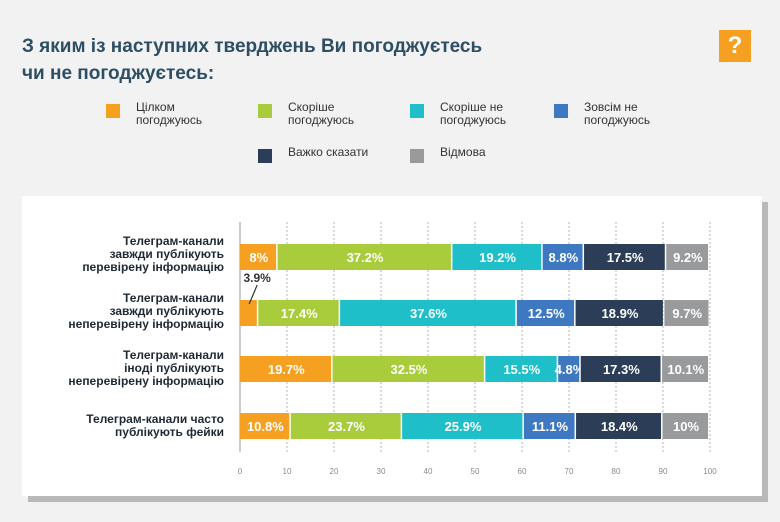  Describe the element at coordinates (522, 471) in the screenshot. I see `x-tick-label: 60` at that location.